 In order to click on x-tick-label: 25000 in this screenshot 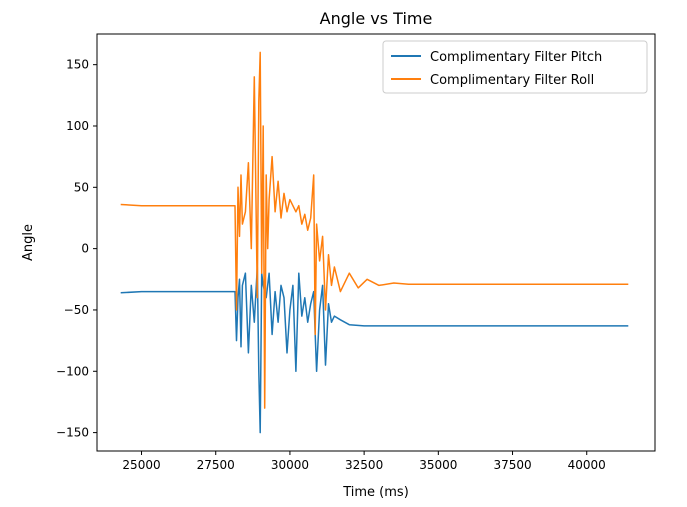, I will do `click(141, 465)`.